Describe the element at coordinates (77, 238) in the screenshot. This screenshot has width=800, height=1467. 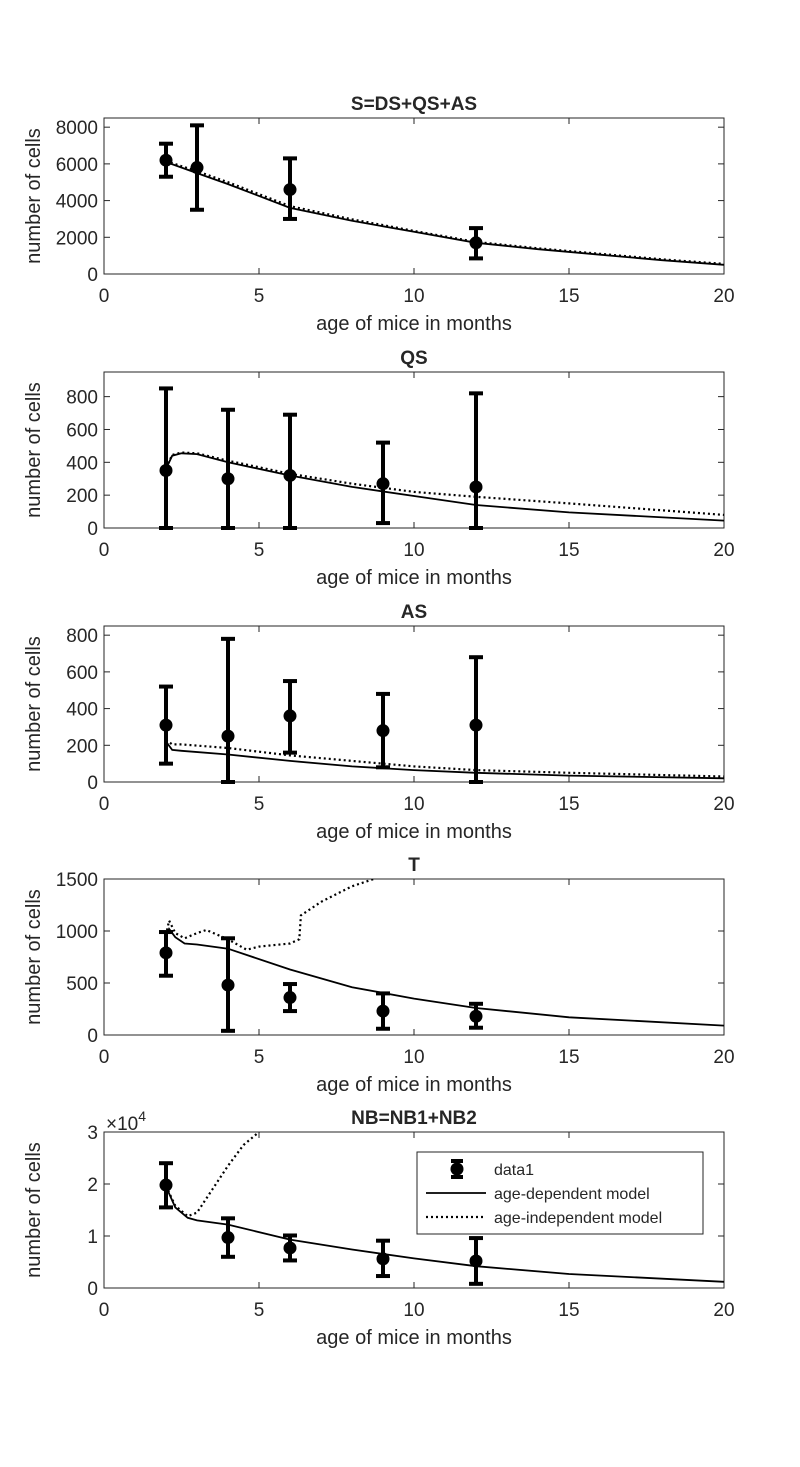
I see `y-tick-label: 2000` at that location.